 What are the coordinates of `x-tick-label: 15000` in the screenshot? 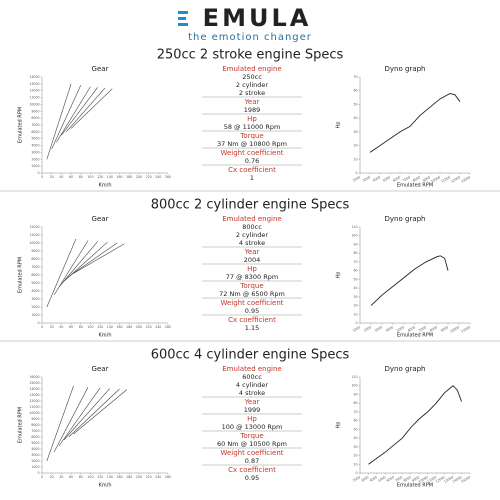 It's located at (465, 479).